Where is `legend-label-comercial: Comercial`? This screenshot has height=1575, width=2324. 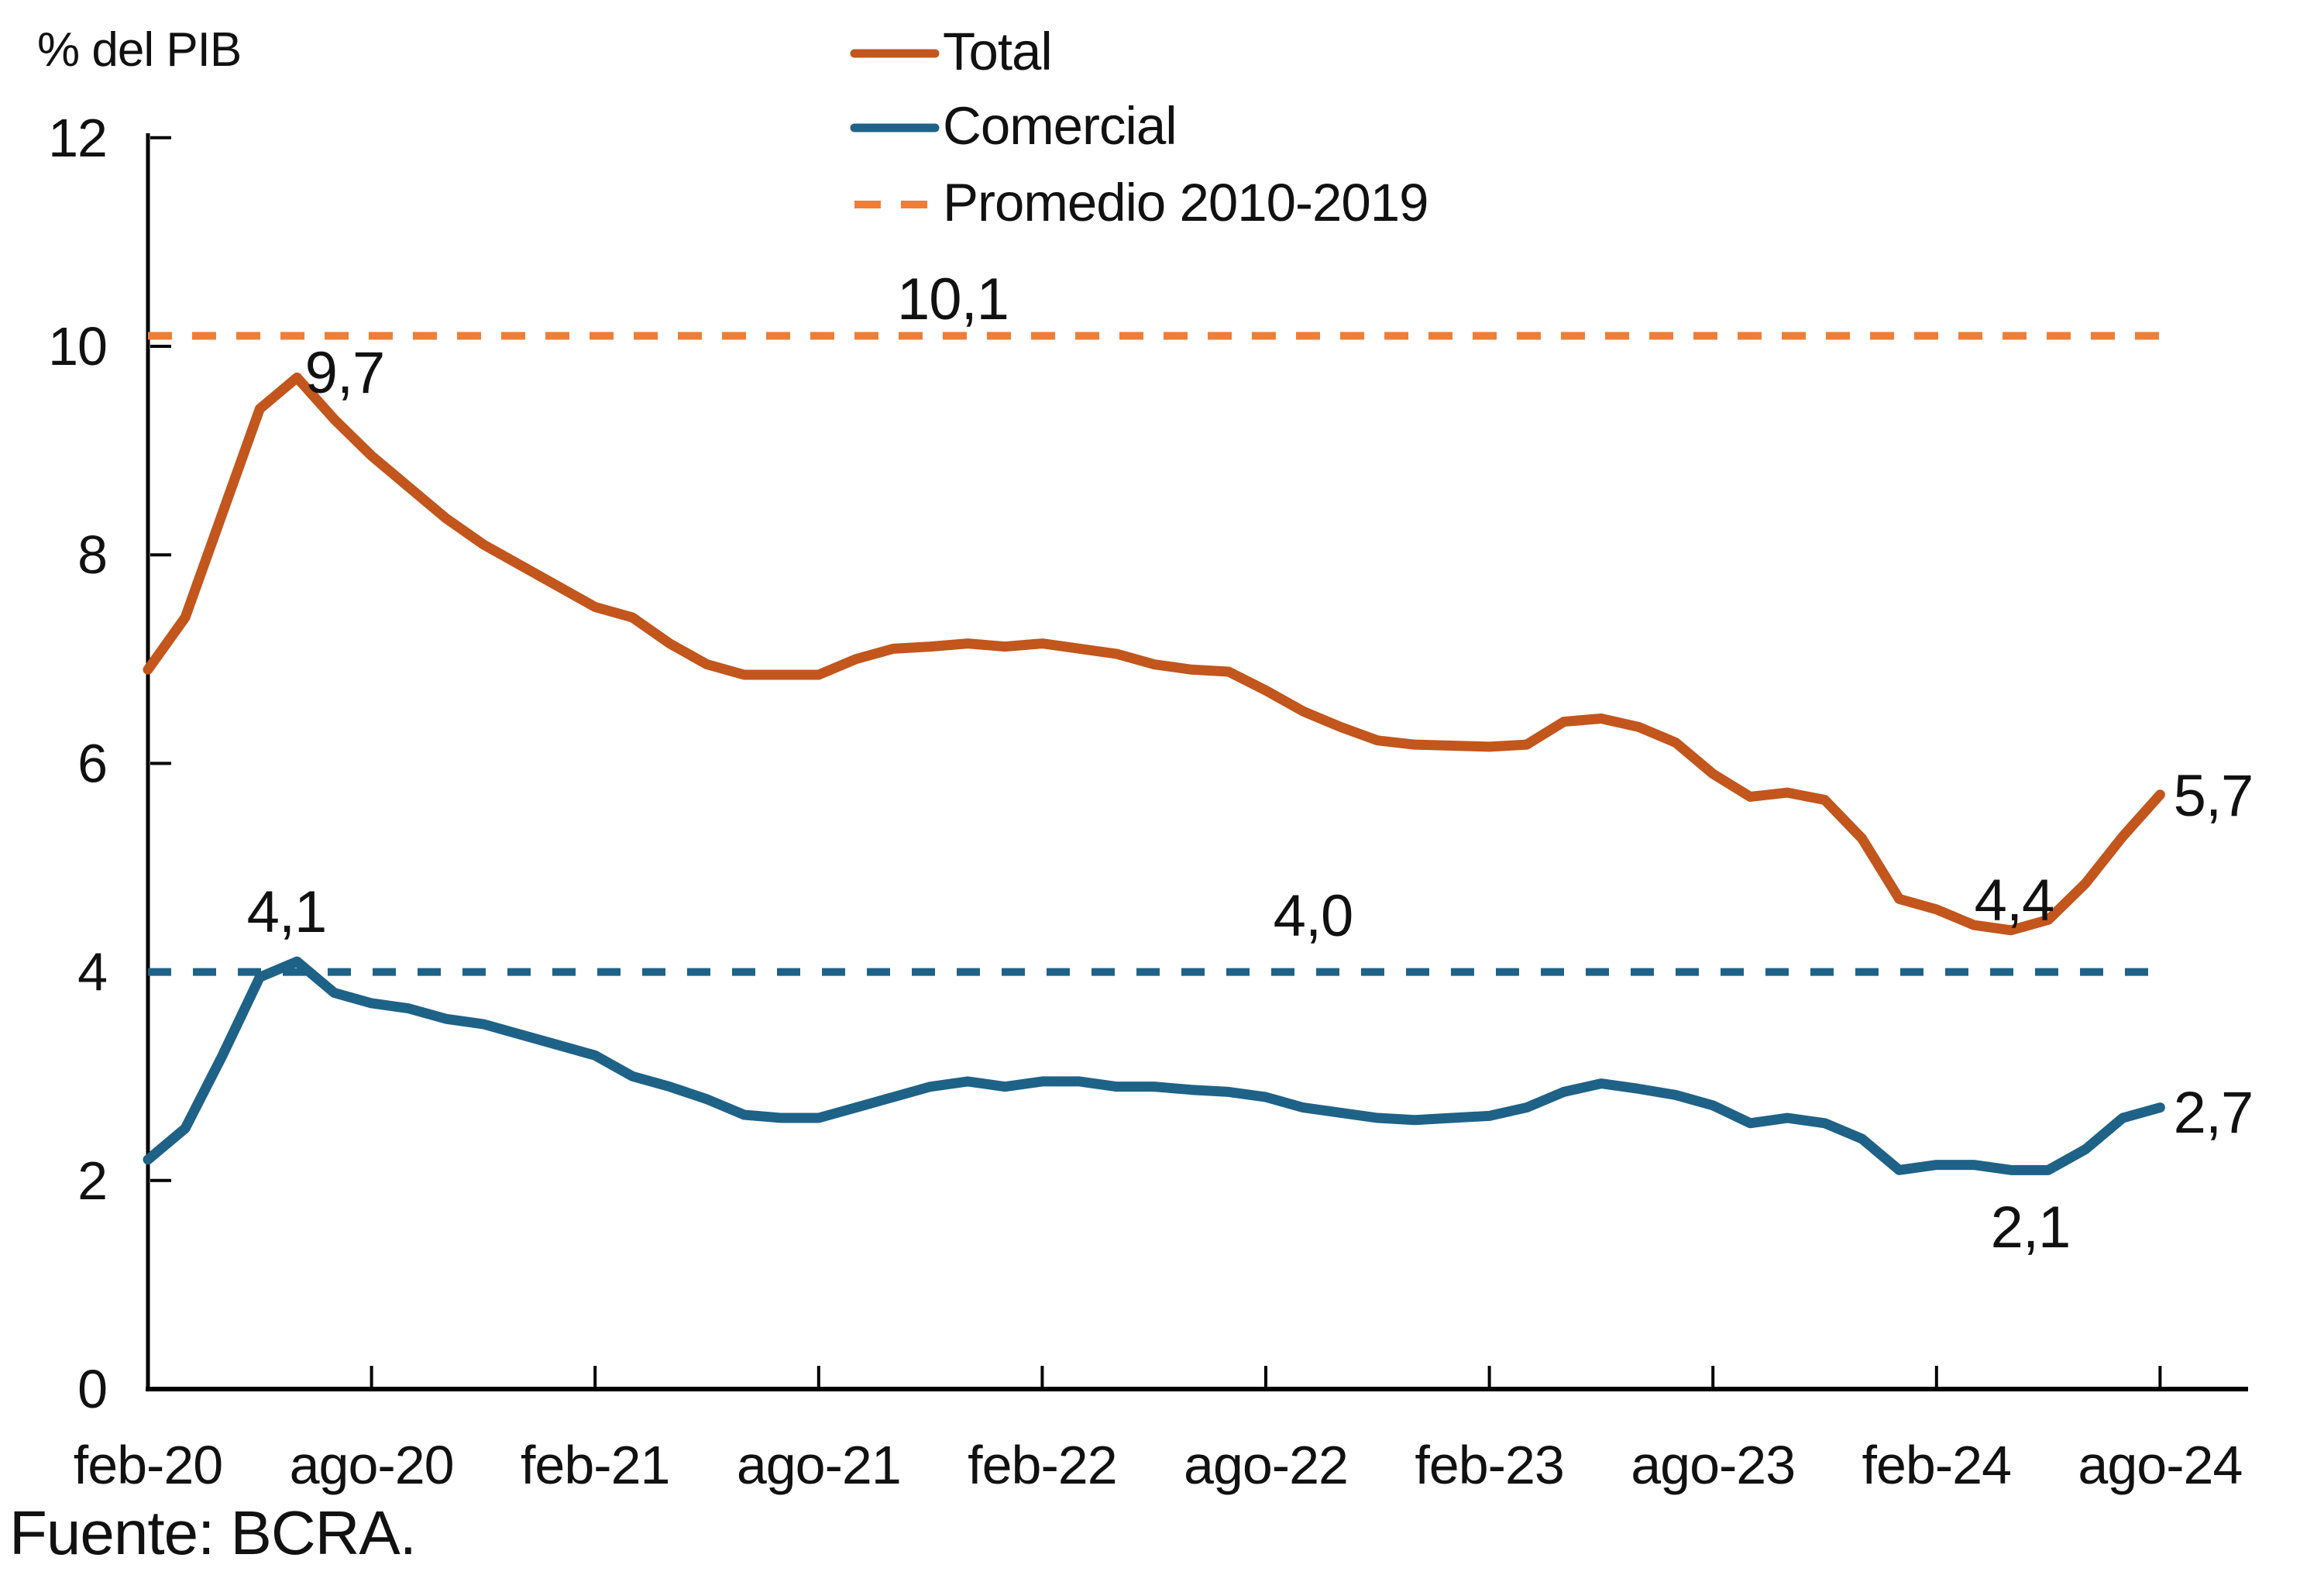 legend-label-comercial: Comercial is located at coordinates (1060, 126).